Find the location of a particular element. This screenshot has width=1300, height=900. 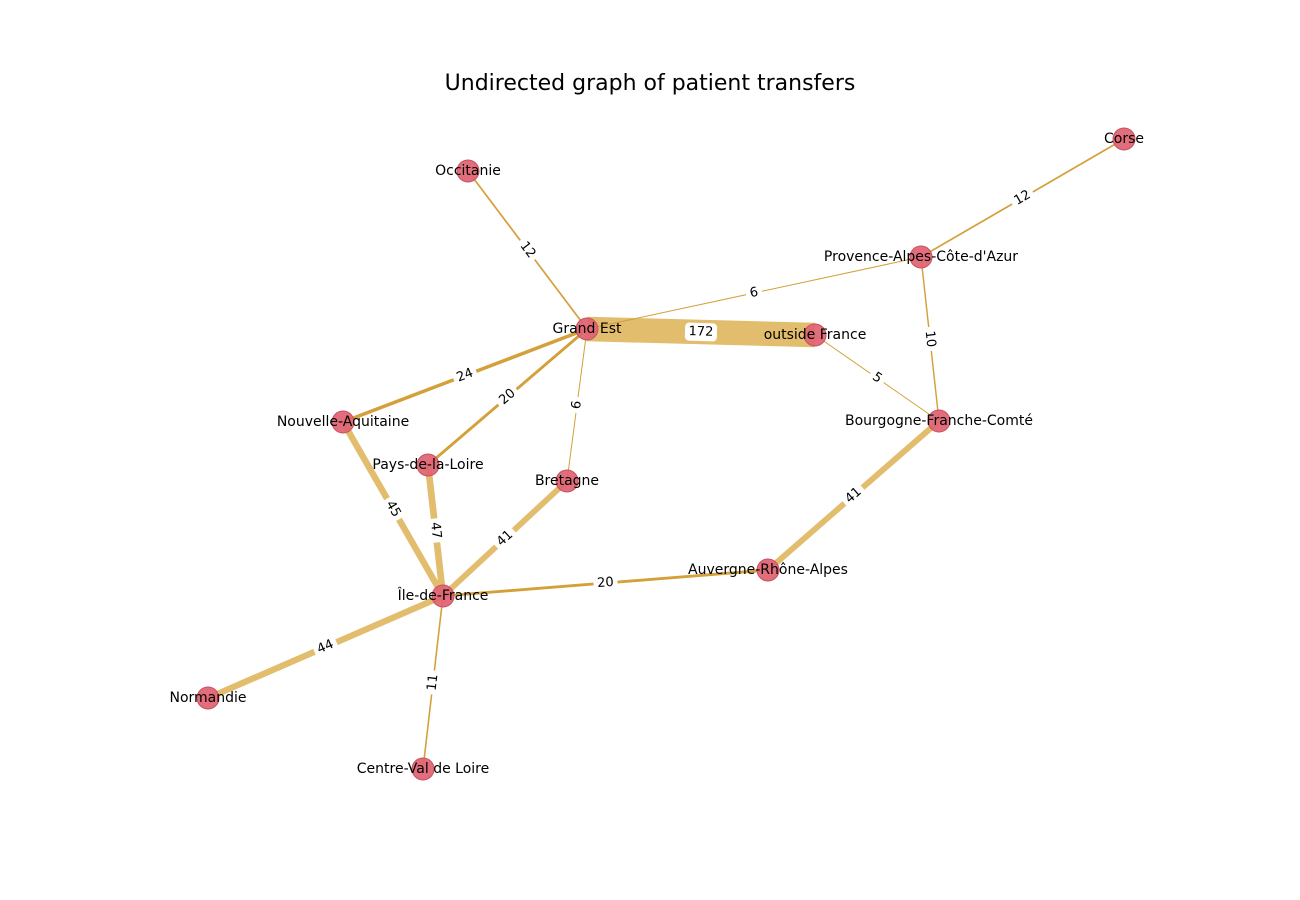

node-paca is located at coordinates (921, 257).